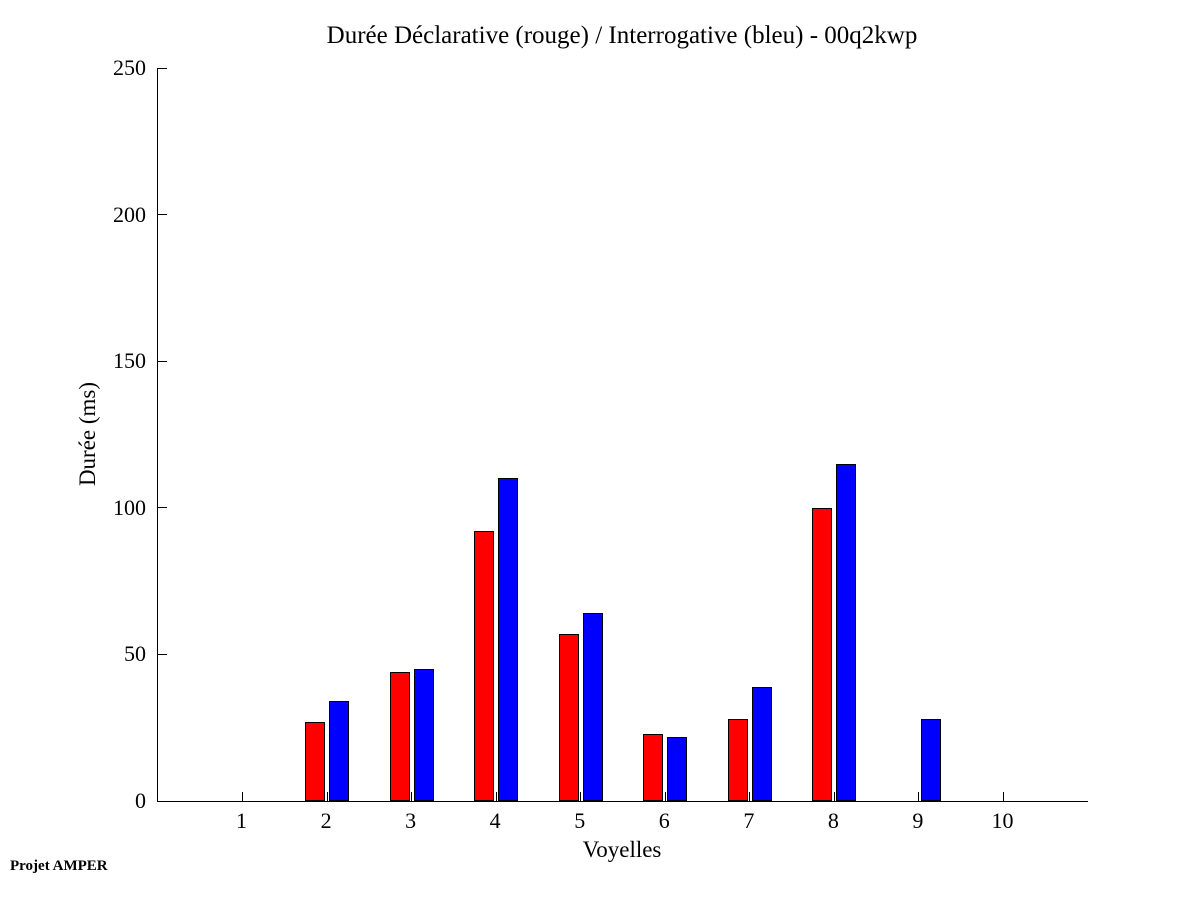 The height and width of the screenshot is (901, 1201). Describe the element at coordinates (833, 820) in the screenshot. I see `x-tick-label: 8` at that location.